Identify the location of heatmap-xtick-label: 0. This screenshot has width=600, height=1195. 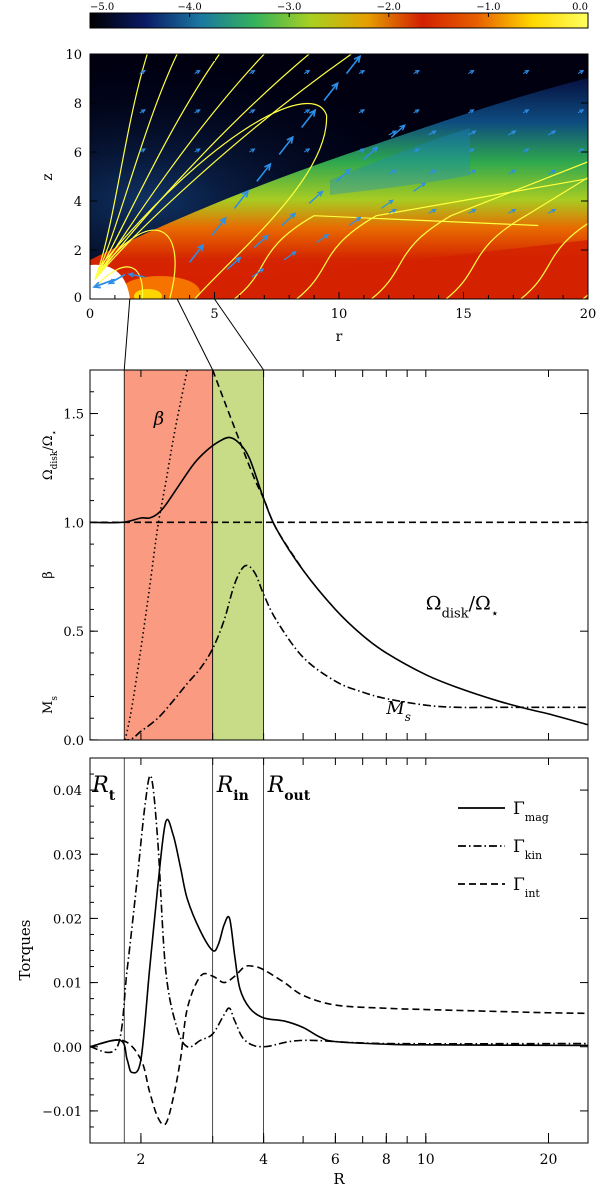
(90, 314).